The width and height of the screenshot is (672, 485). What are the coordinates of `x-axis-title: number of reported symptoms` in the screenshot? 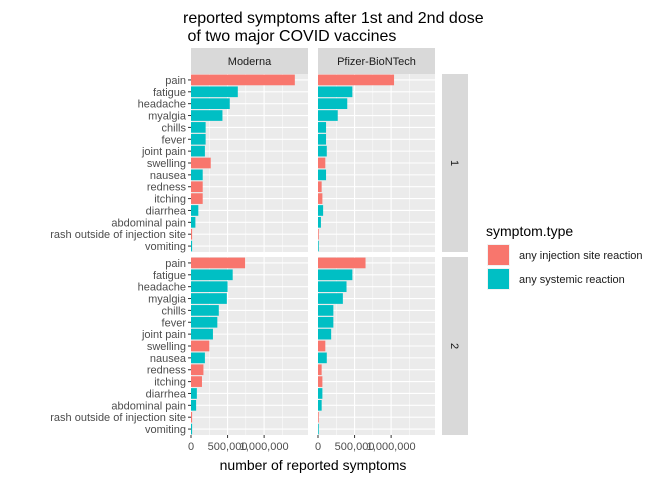 It's located at (313, 465).